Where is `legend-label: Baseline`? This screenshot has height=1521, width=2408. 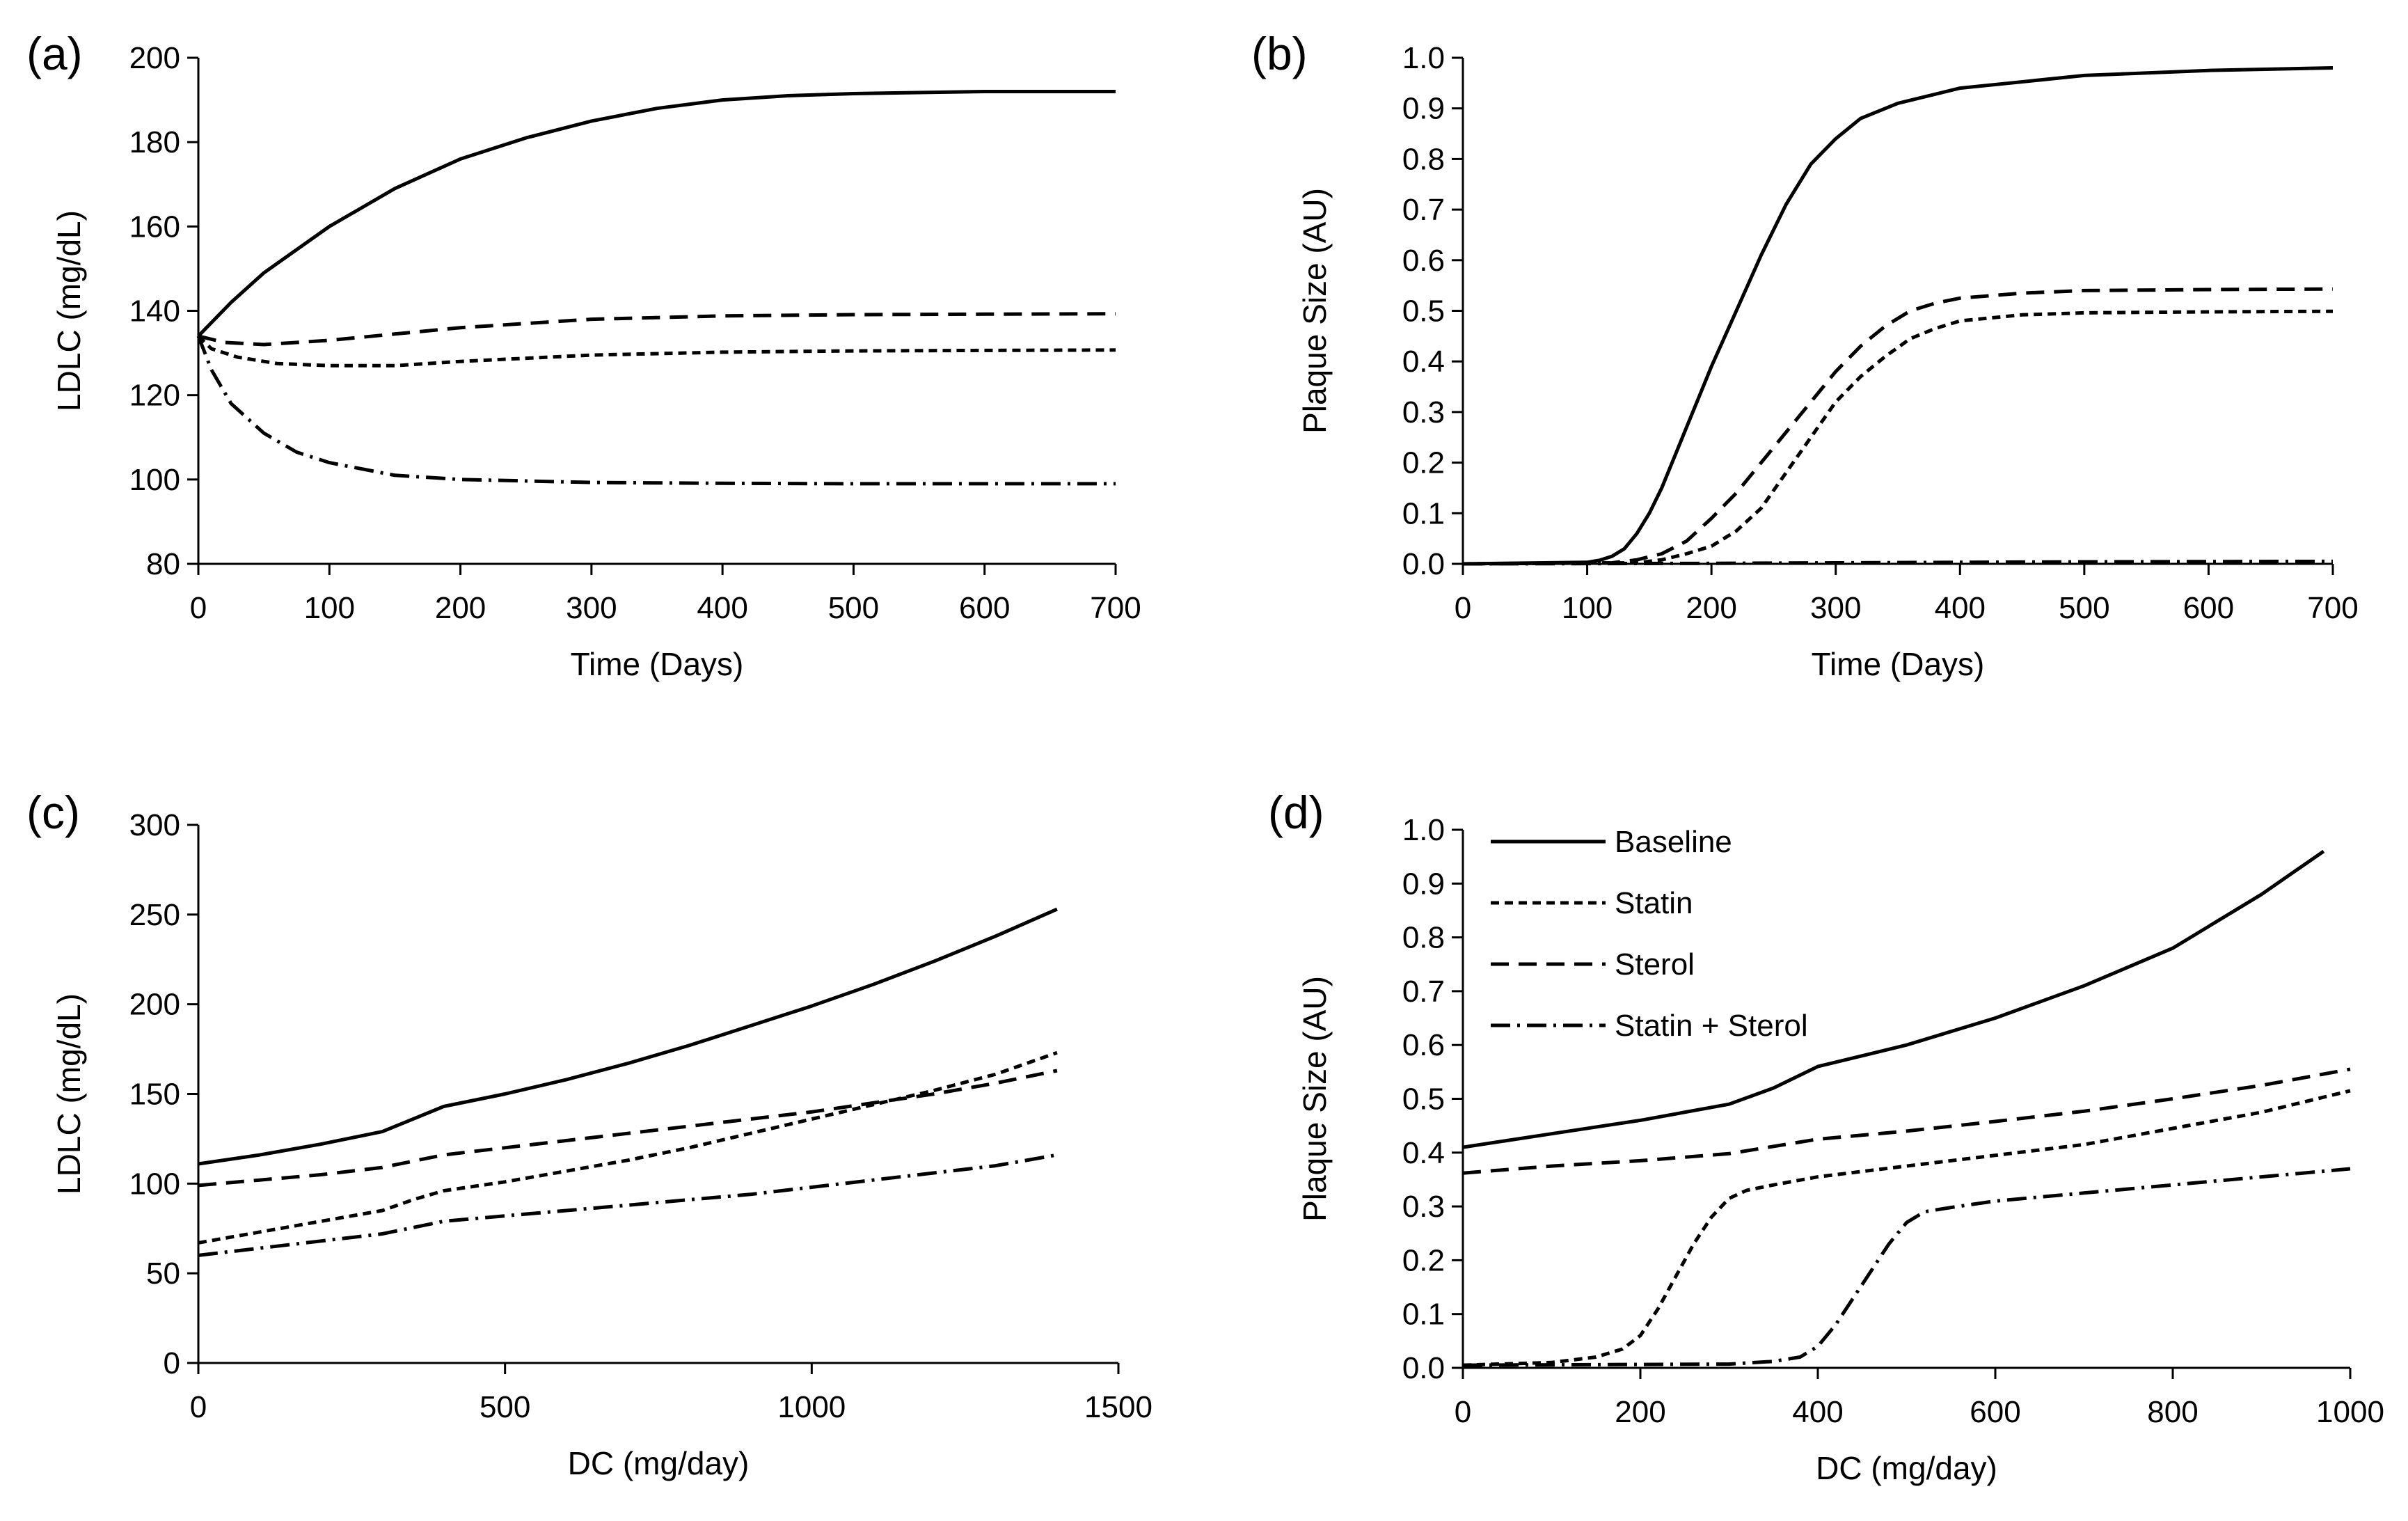 legend-label: Baseline is located at coordinates (1673, 842).